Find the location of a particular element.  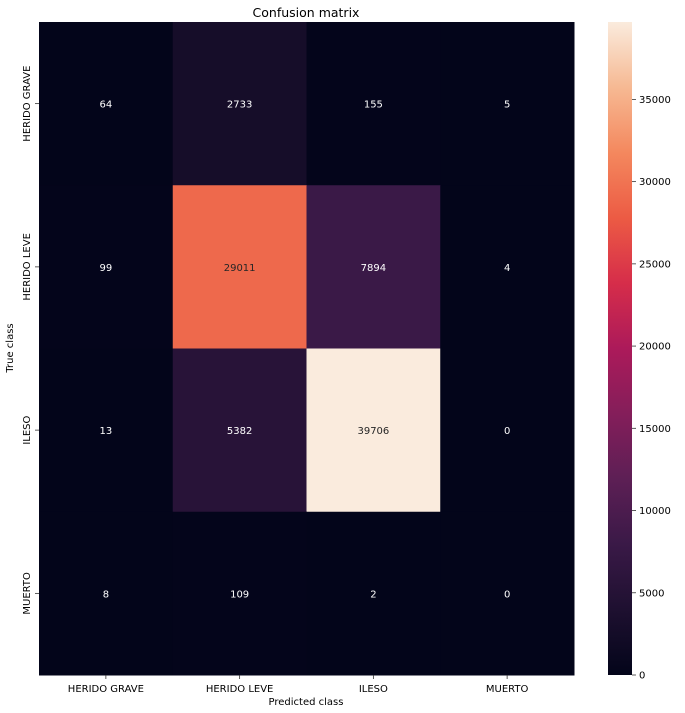

chart-title: Confusion matrix is located at coordinates (306, 12).